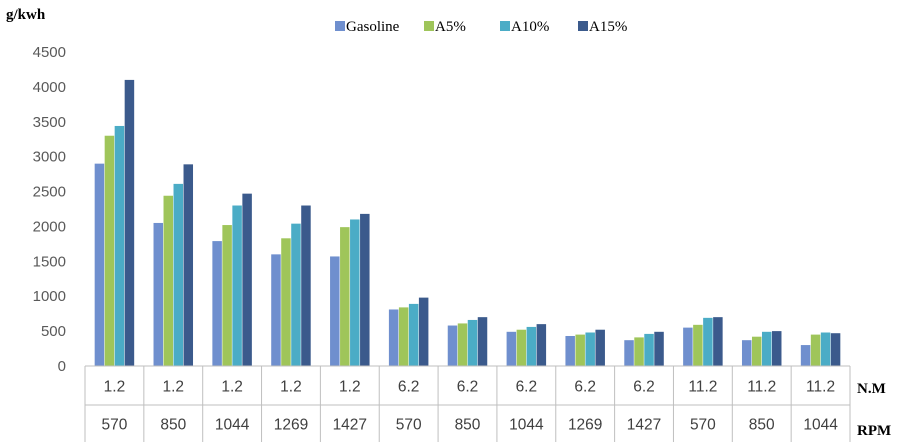 This screenshot has width=907, height=442. What do you see at coordinates (450, 27) in the screenshot?
I see `legend-label: A5%` at bounding box center [450, 27].